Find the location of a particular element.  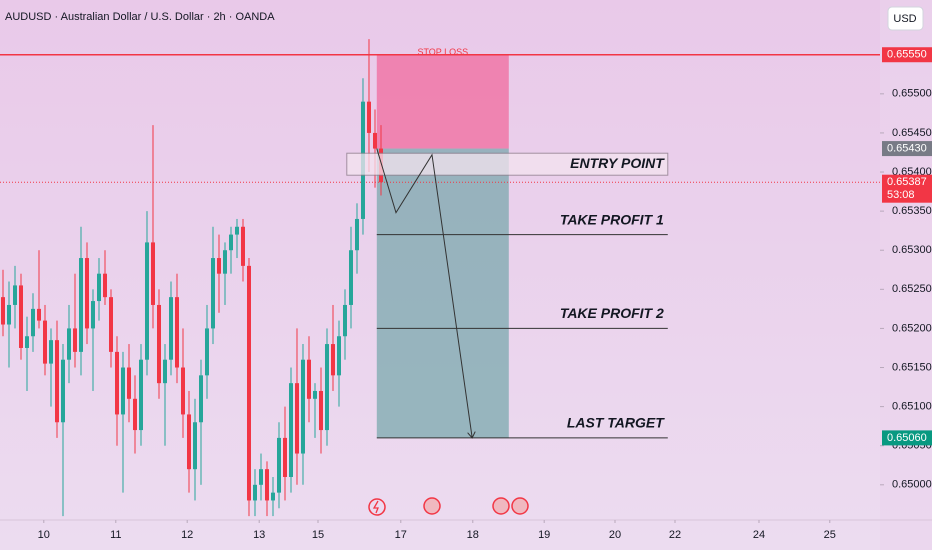

price-badge-label: 0.65060 is located at coordinates (907, 438).